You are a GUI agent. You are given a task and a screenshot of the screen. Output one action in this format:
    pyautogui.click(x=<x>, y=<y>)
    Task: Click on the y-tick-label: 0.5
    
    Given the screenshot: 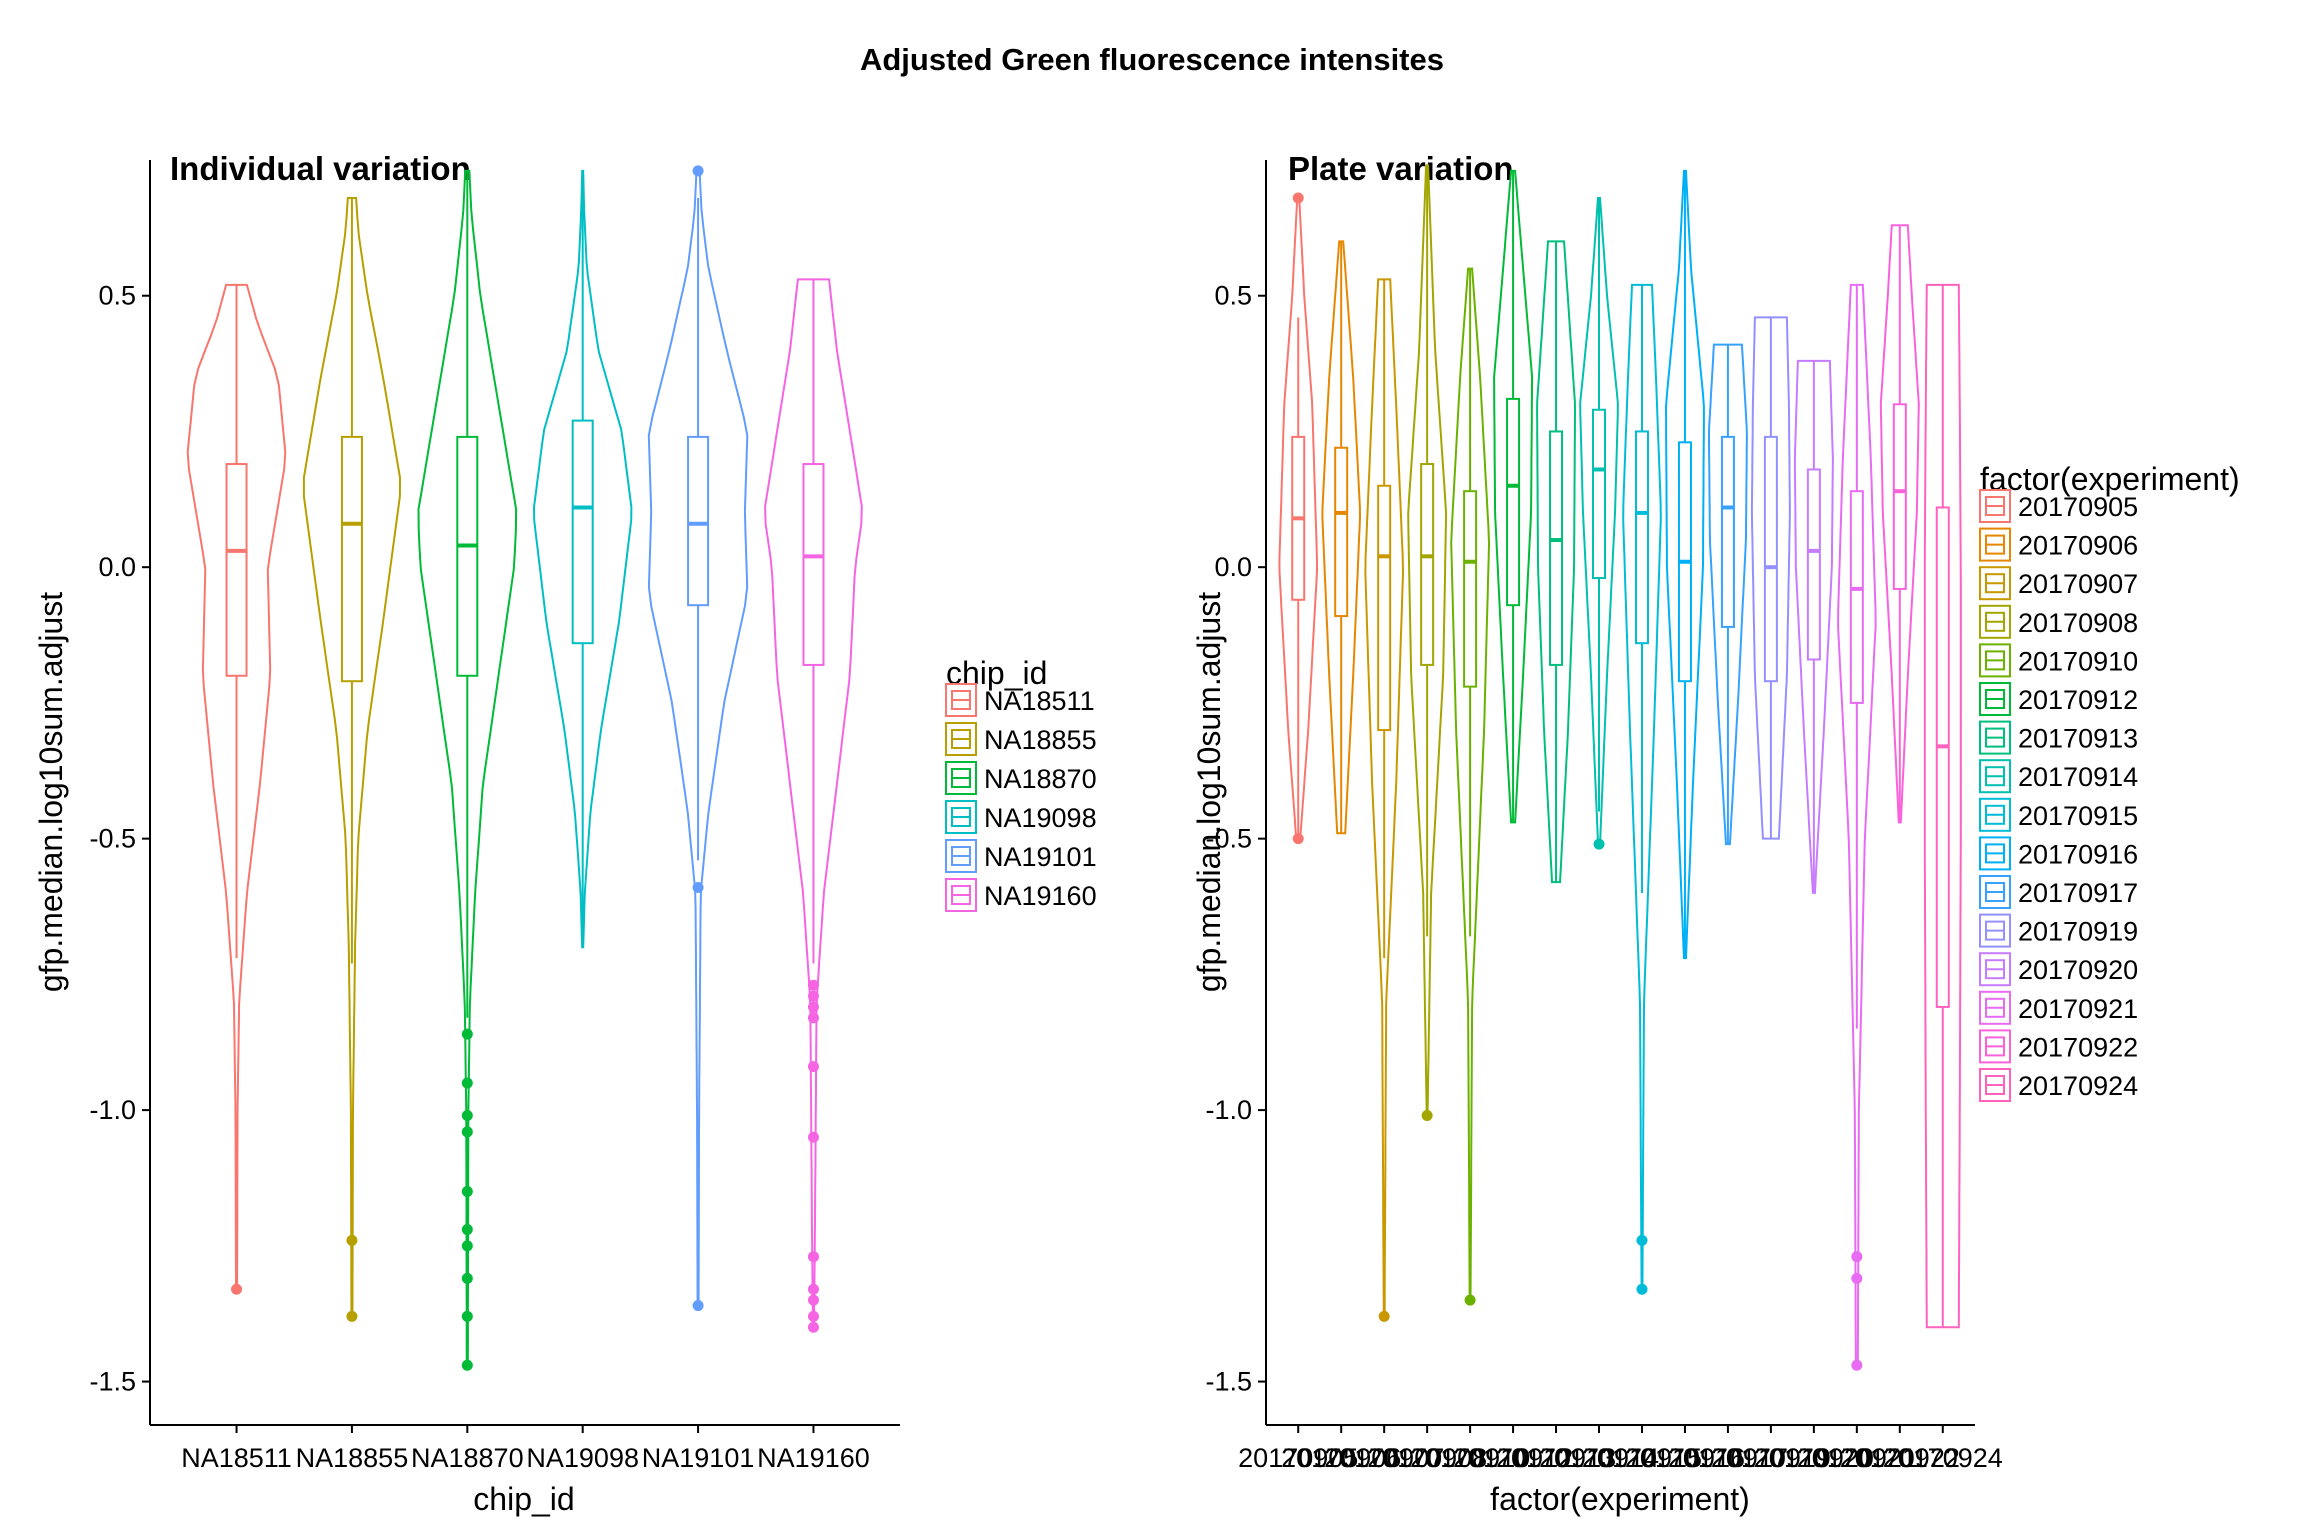 What is the action you would take?
    pyautogui.click(x=1233, y=296)
    